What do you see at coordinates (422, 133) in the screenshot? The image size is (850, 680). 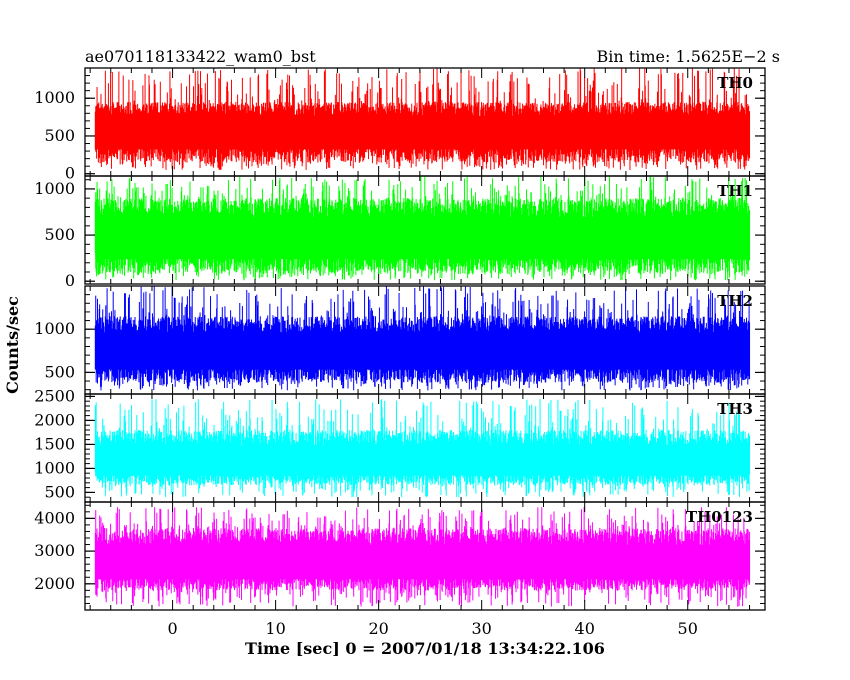 I see `series-th0-core` at bounding box center [422, 133].